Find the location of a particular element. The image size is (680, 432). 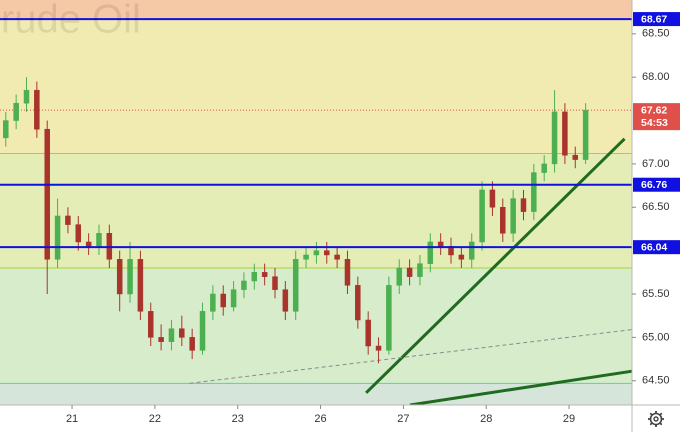

countdown-label: 54:53 is located at coordinates (654, 123).